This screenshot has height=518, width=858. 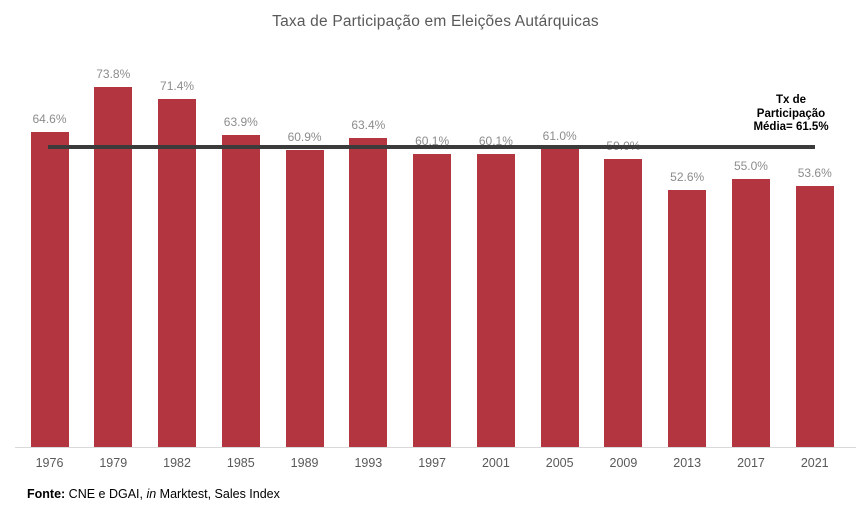 I want to click on x-axis-label-1979: 1979, so click(x=113, y=463).